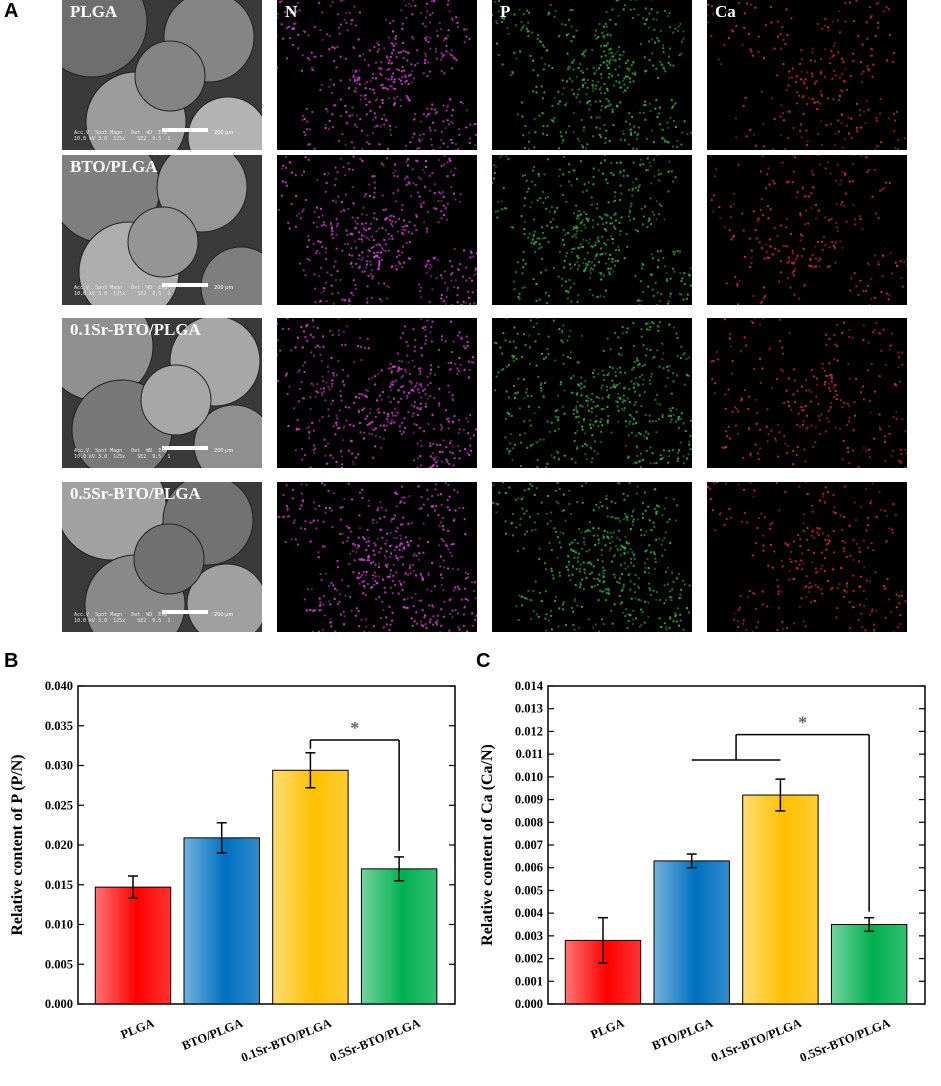 The image size is (941, 1086). What do you see at coordinates (59, 805) in the screenshot?
I see `y-tick-label: 0.025` at bounding box center [59, 805].